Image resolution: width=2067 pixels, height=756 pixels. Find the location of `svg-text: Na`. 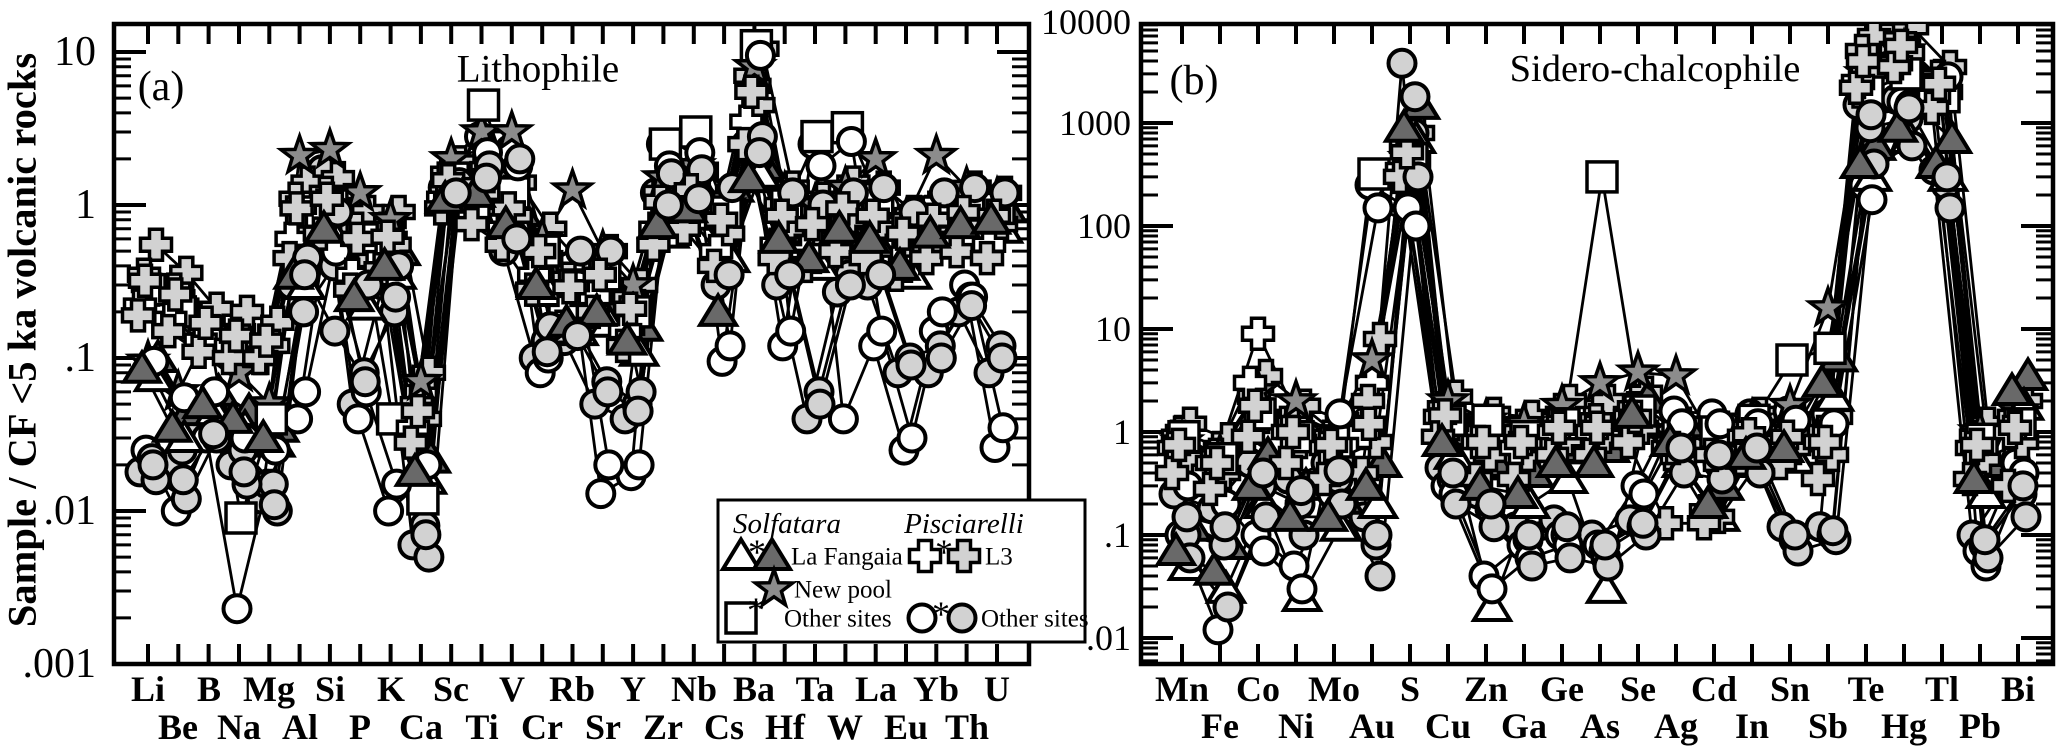

svg-text: Na is located at coordinates (239, 727).